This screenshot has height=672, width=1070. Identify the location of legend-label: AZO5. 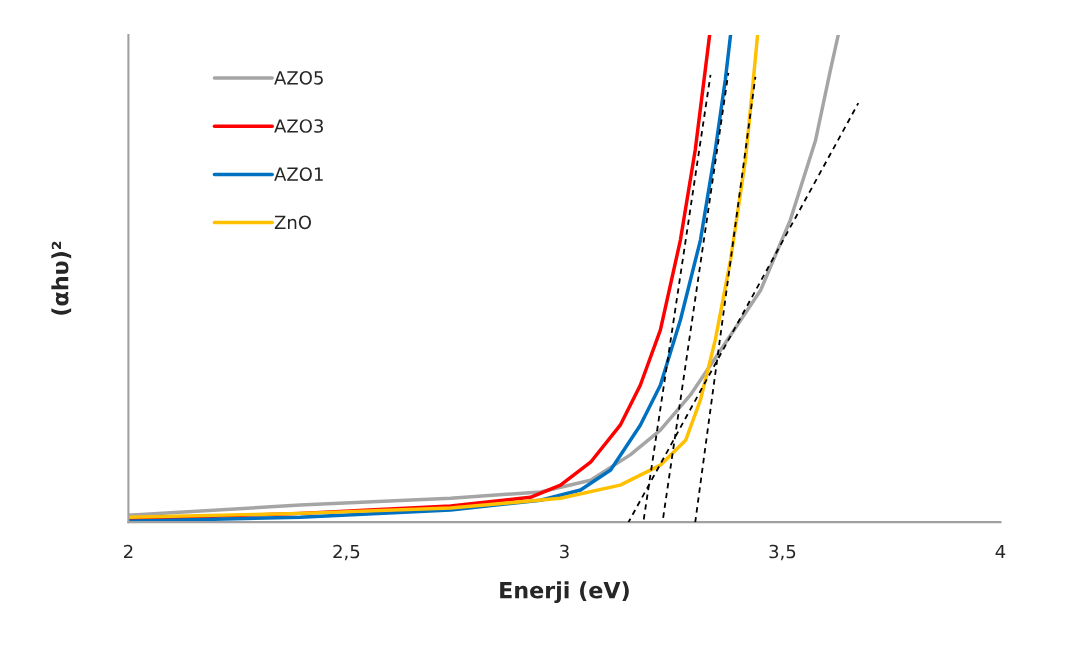
(298, 78).